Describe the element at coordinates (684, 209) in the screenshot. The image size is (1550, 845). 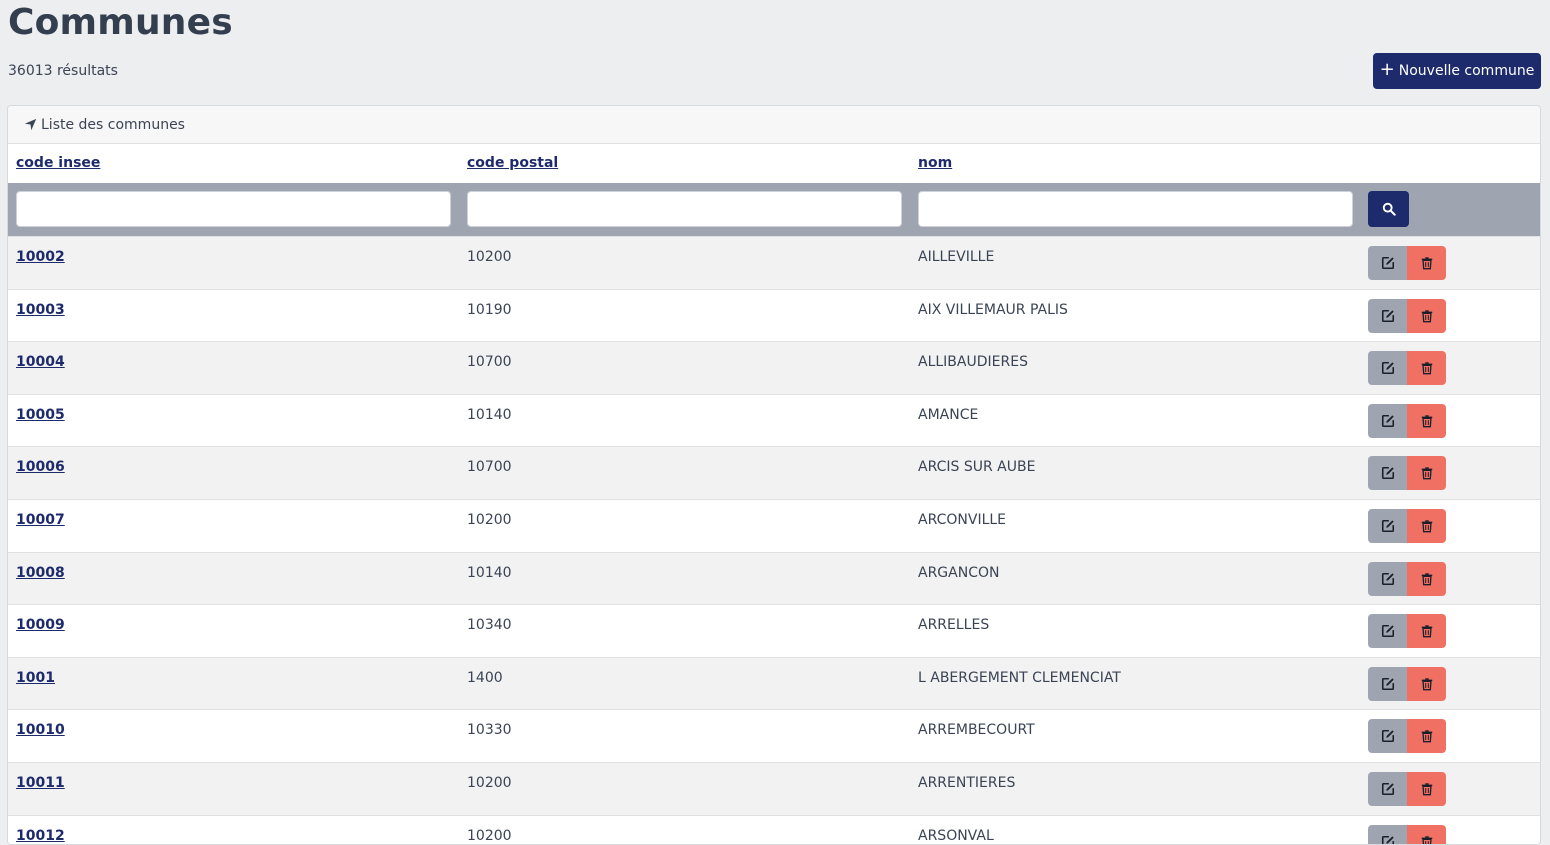
I see `filter-code-postal-input` at that location.